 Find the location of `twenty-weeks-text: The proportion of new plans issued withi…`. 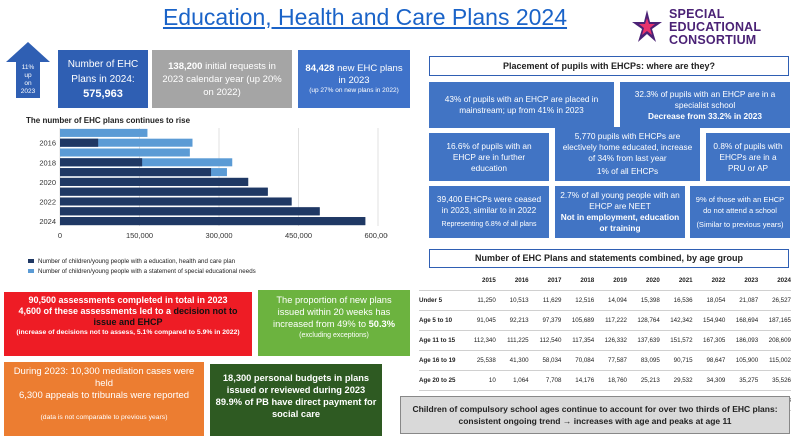

twenty-weeks-text: The proportion of new plans issued withi… is located at coordinates (332, 312).